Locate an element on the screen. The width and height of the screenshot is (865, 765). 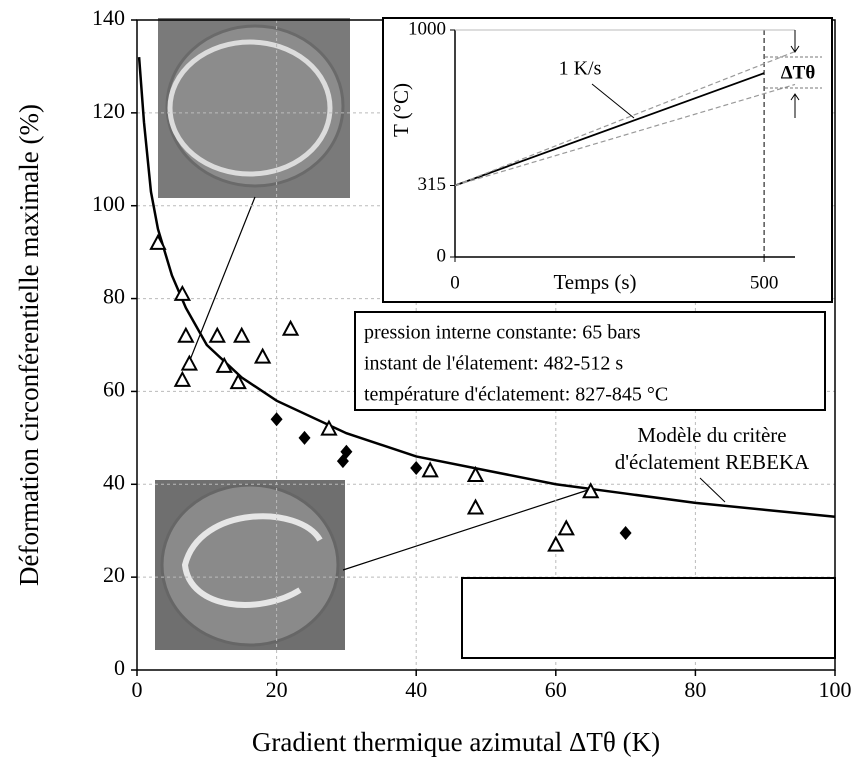
inset-y-tick-label: 1000 is located at coordinates (427, 28).